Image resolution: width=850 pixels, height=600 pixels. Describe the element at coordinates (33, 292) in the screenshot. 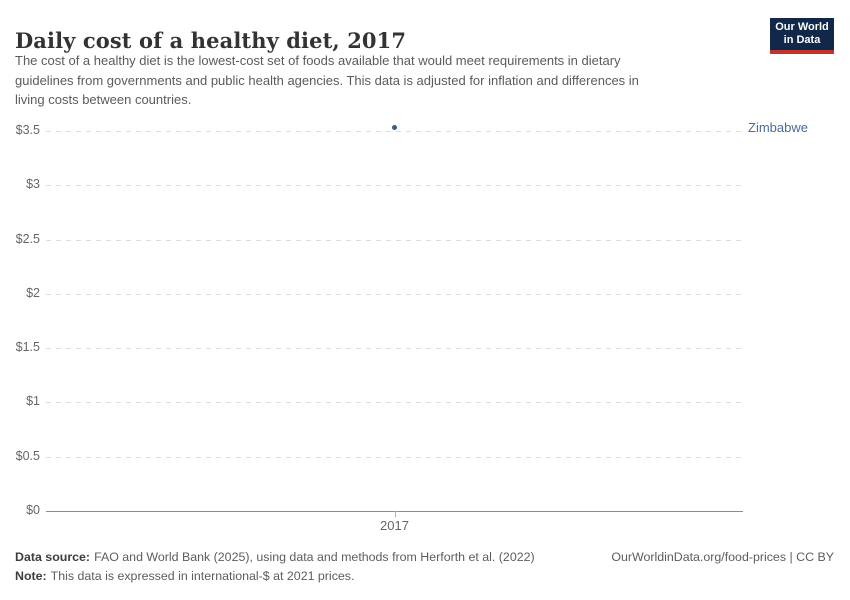

I see `y-axis-tick-label: $2` at that location.